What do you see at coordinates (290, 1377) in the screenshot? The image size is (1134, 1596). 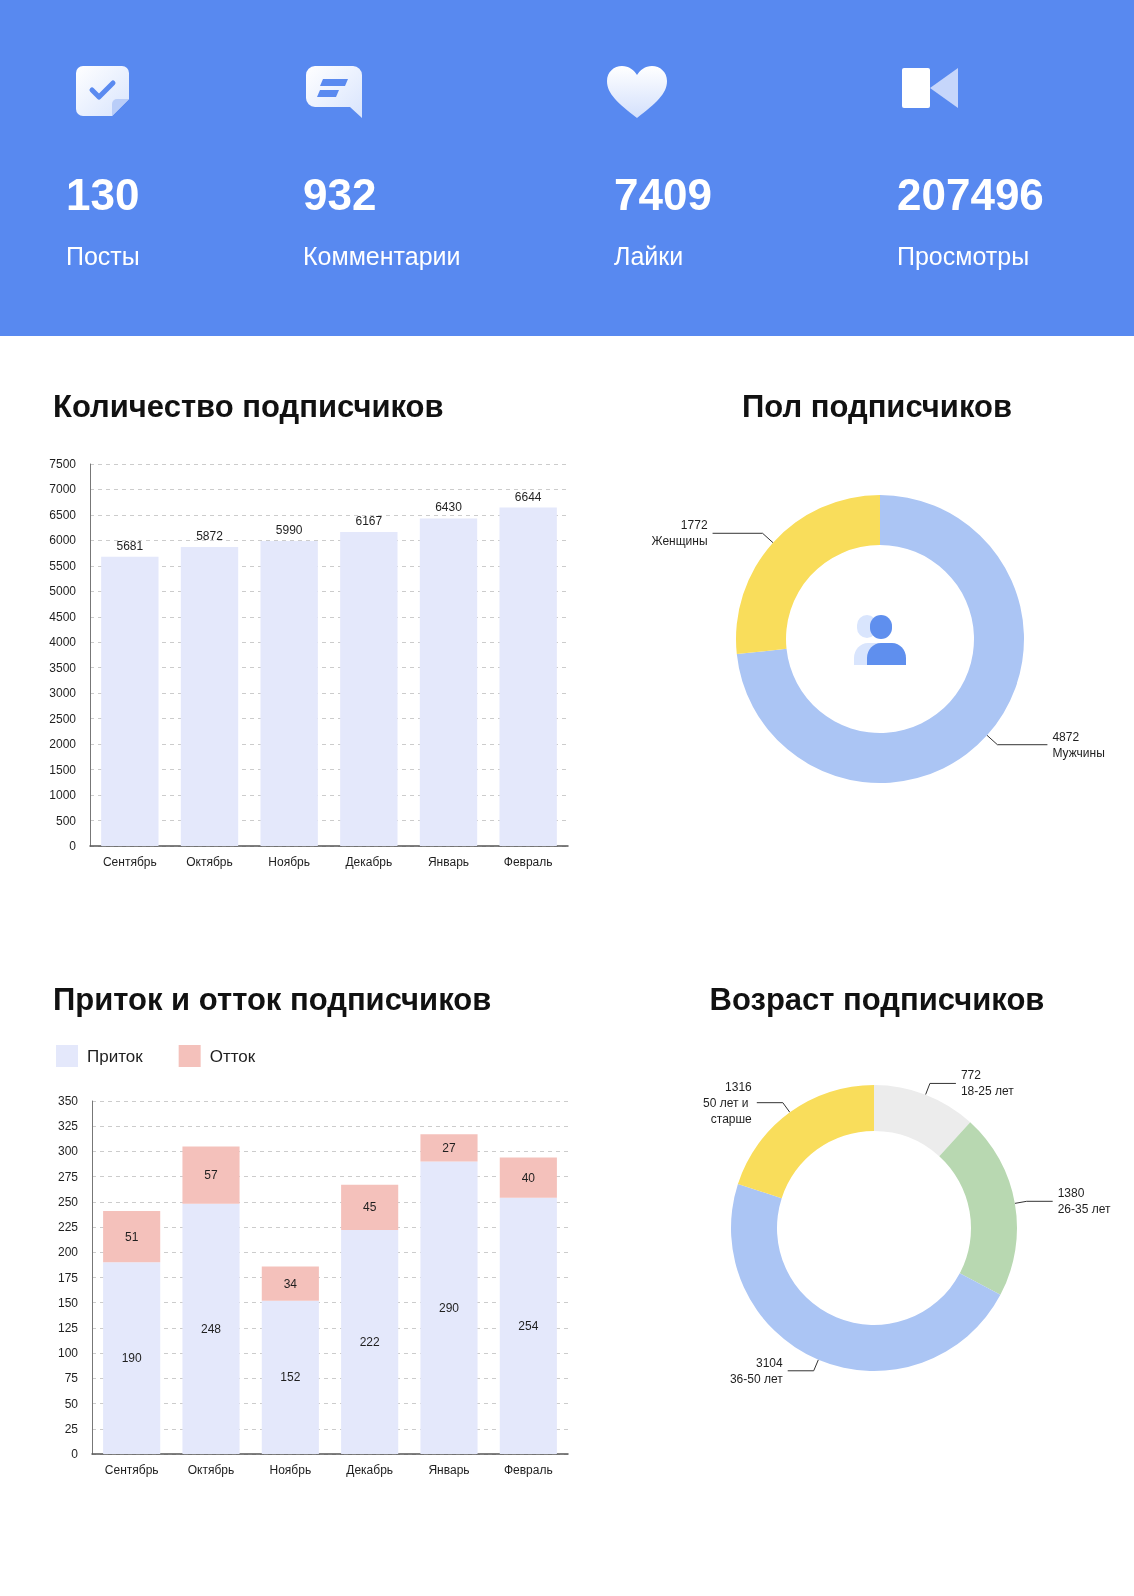 I see `data-label: 152` at bounding box center [290, 1377].